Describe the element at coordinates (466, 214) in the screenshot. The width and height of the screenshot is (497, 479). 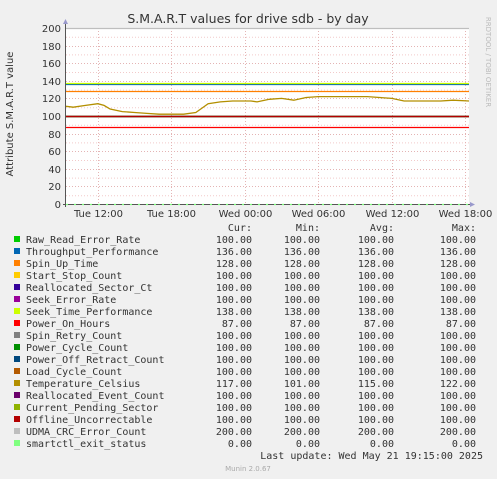
I see `x-tick-label: Wed 18:00` at that location.